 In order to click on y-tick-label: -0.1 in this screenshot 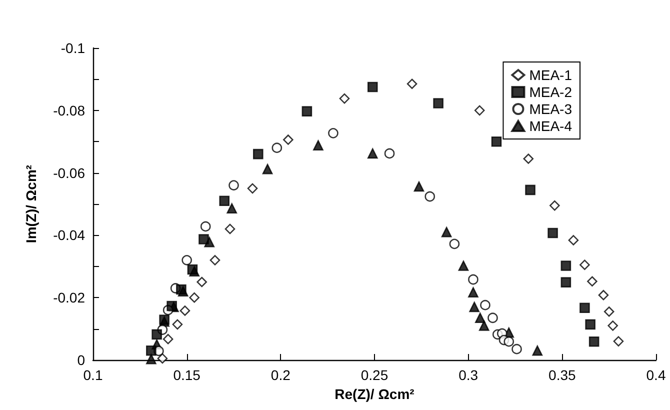, I will do `click(73, 48)`.